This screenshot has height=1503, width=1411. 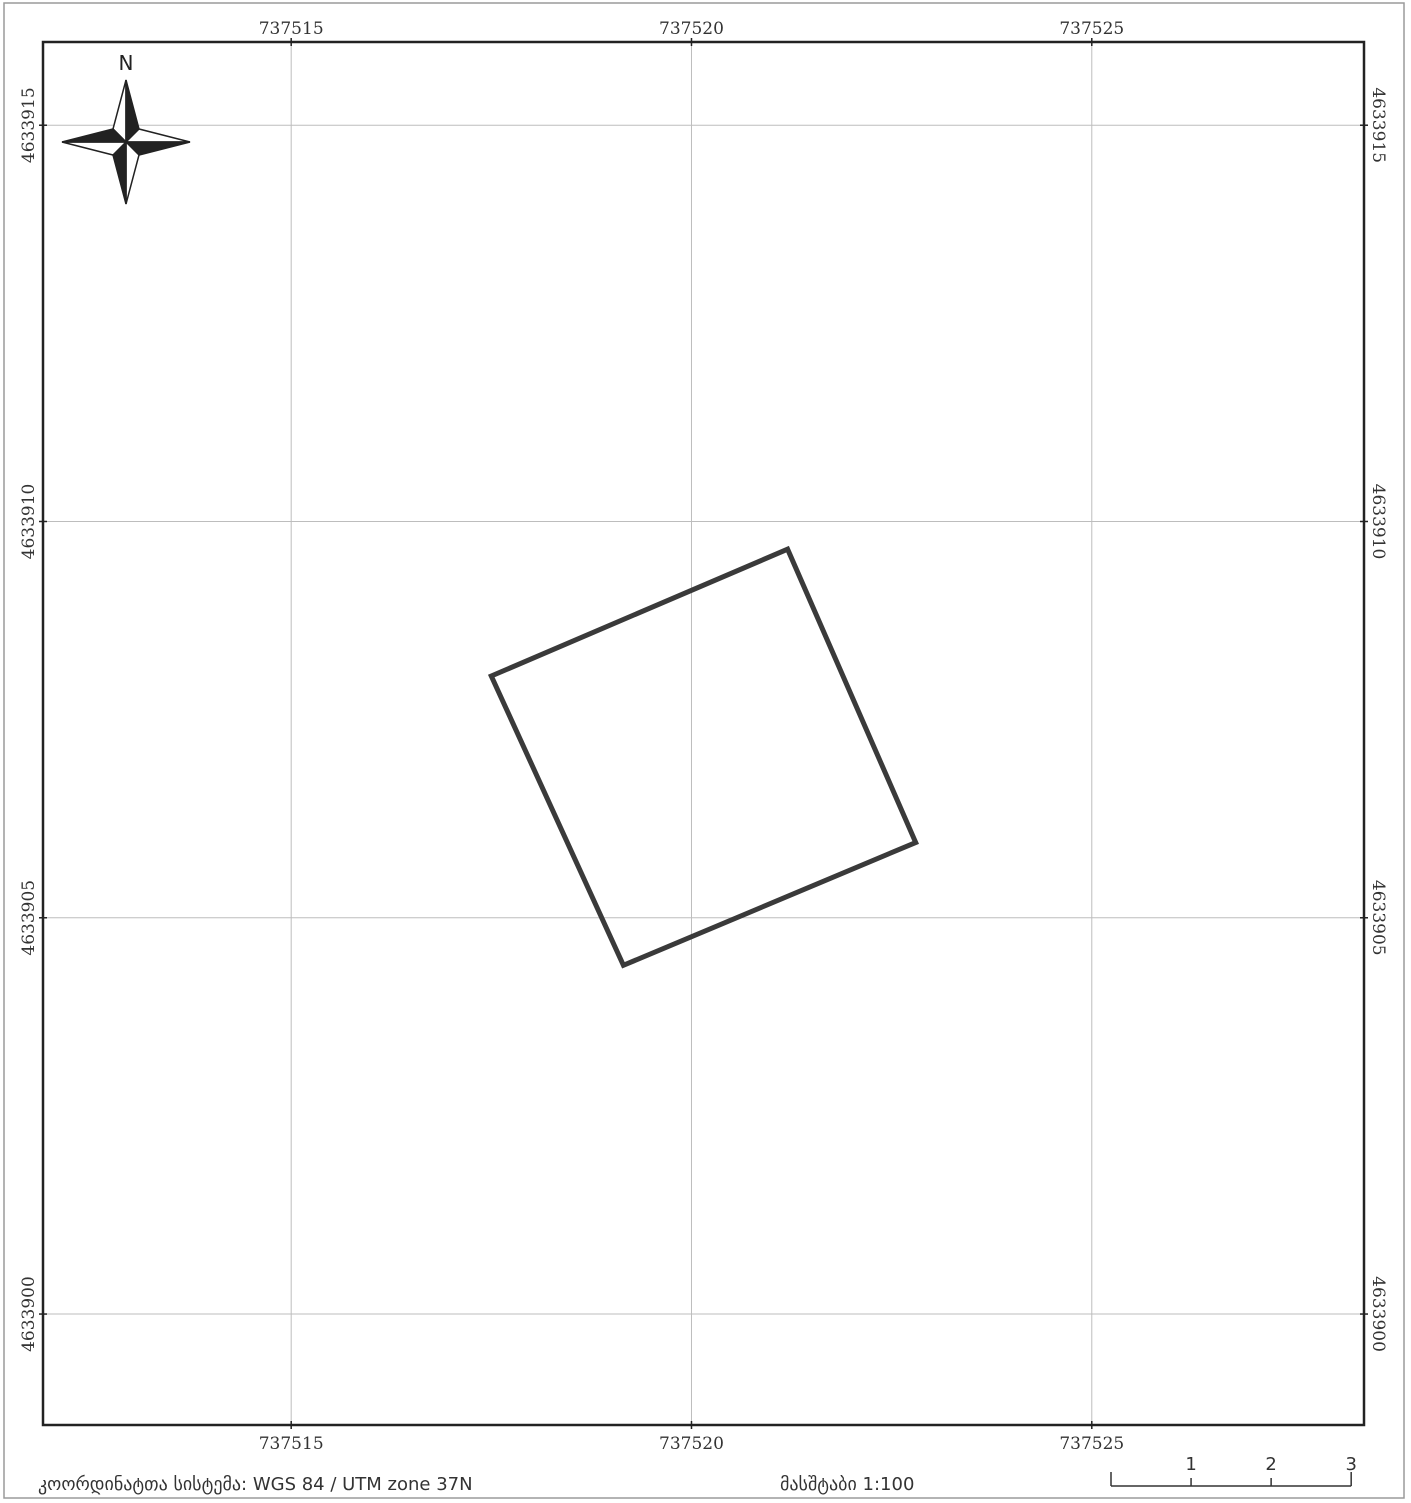 What do you see at coordinates (126, 127) in the screenshot?
I see `compass-rose-icon: N` at bounding box center [126, 127].